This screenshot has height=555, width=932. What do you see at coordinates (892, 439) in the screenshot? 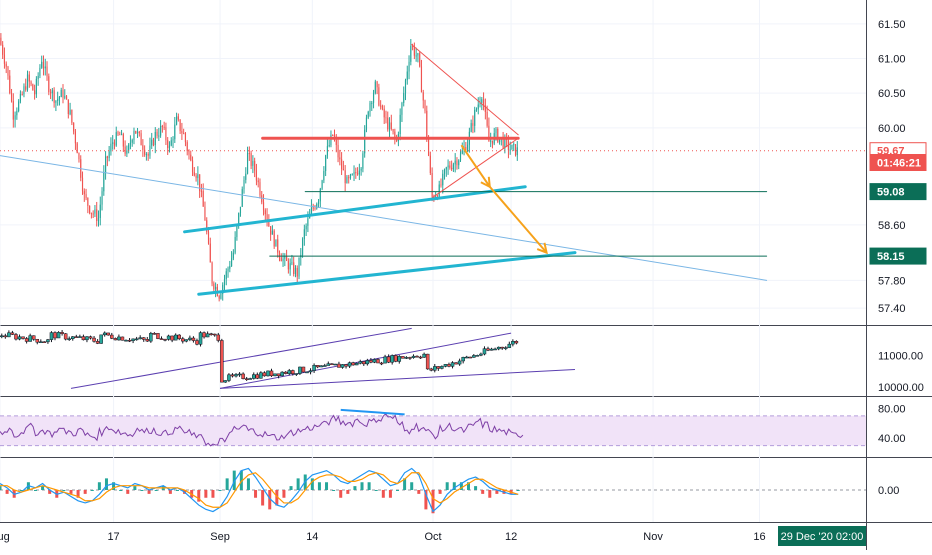
I see `rsi-tick-label: 40.00` at bounding box center [892, 439].